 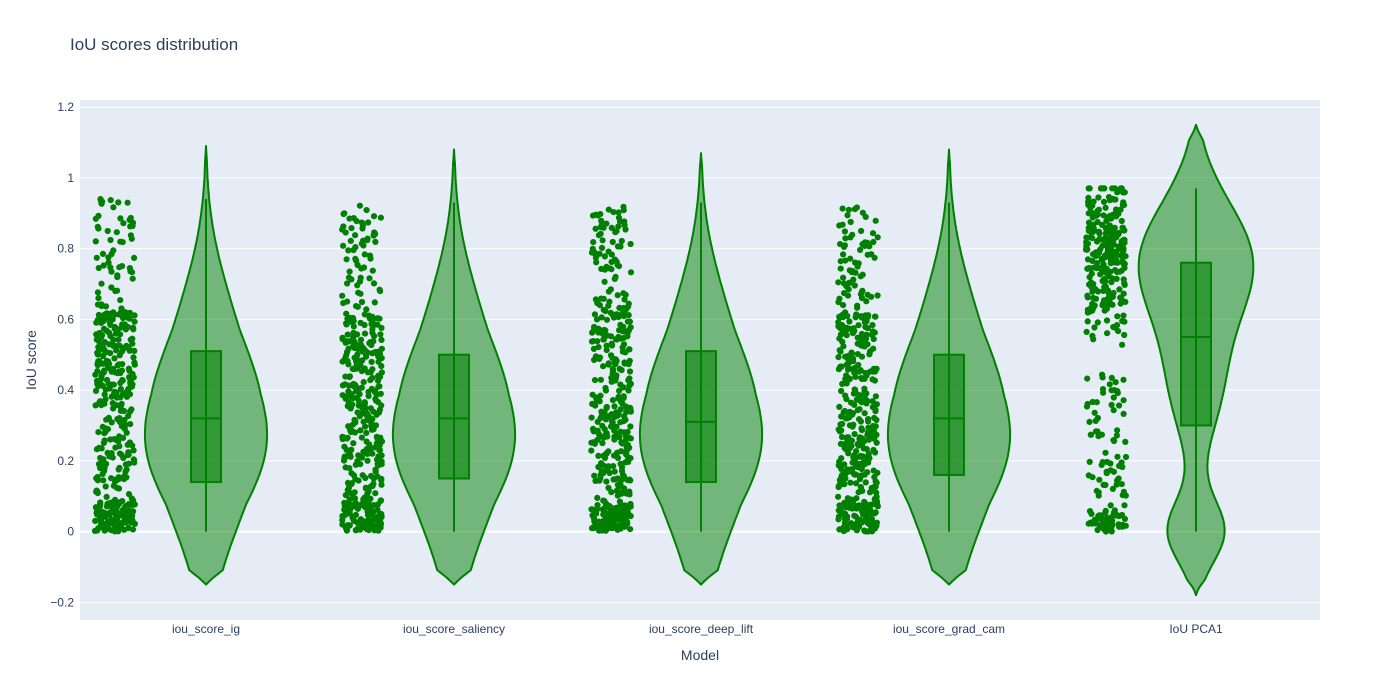 What do you see at coordinates (70, 532) in the screenshot?
I see `y-tick-label: 0` at bounding box center [70, 532].